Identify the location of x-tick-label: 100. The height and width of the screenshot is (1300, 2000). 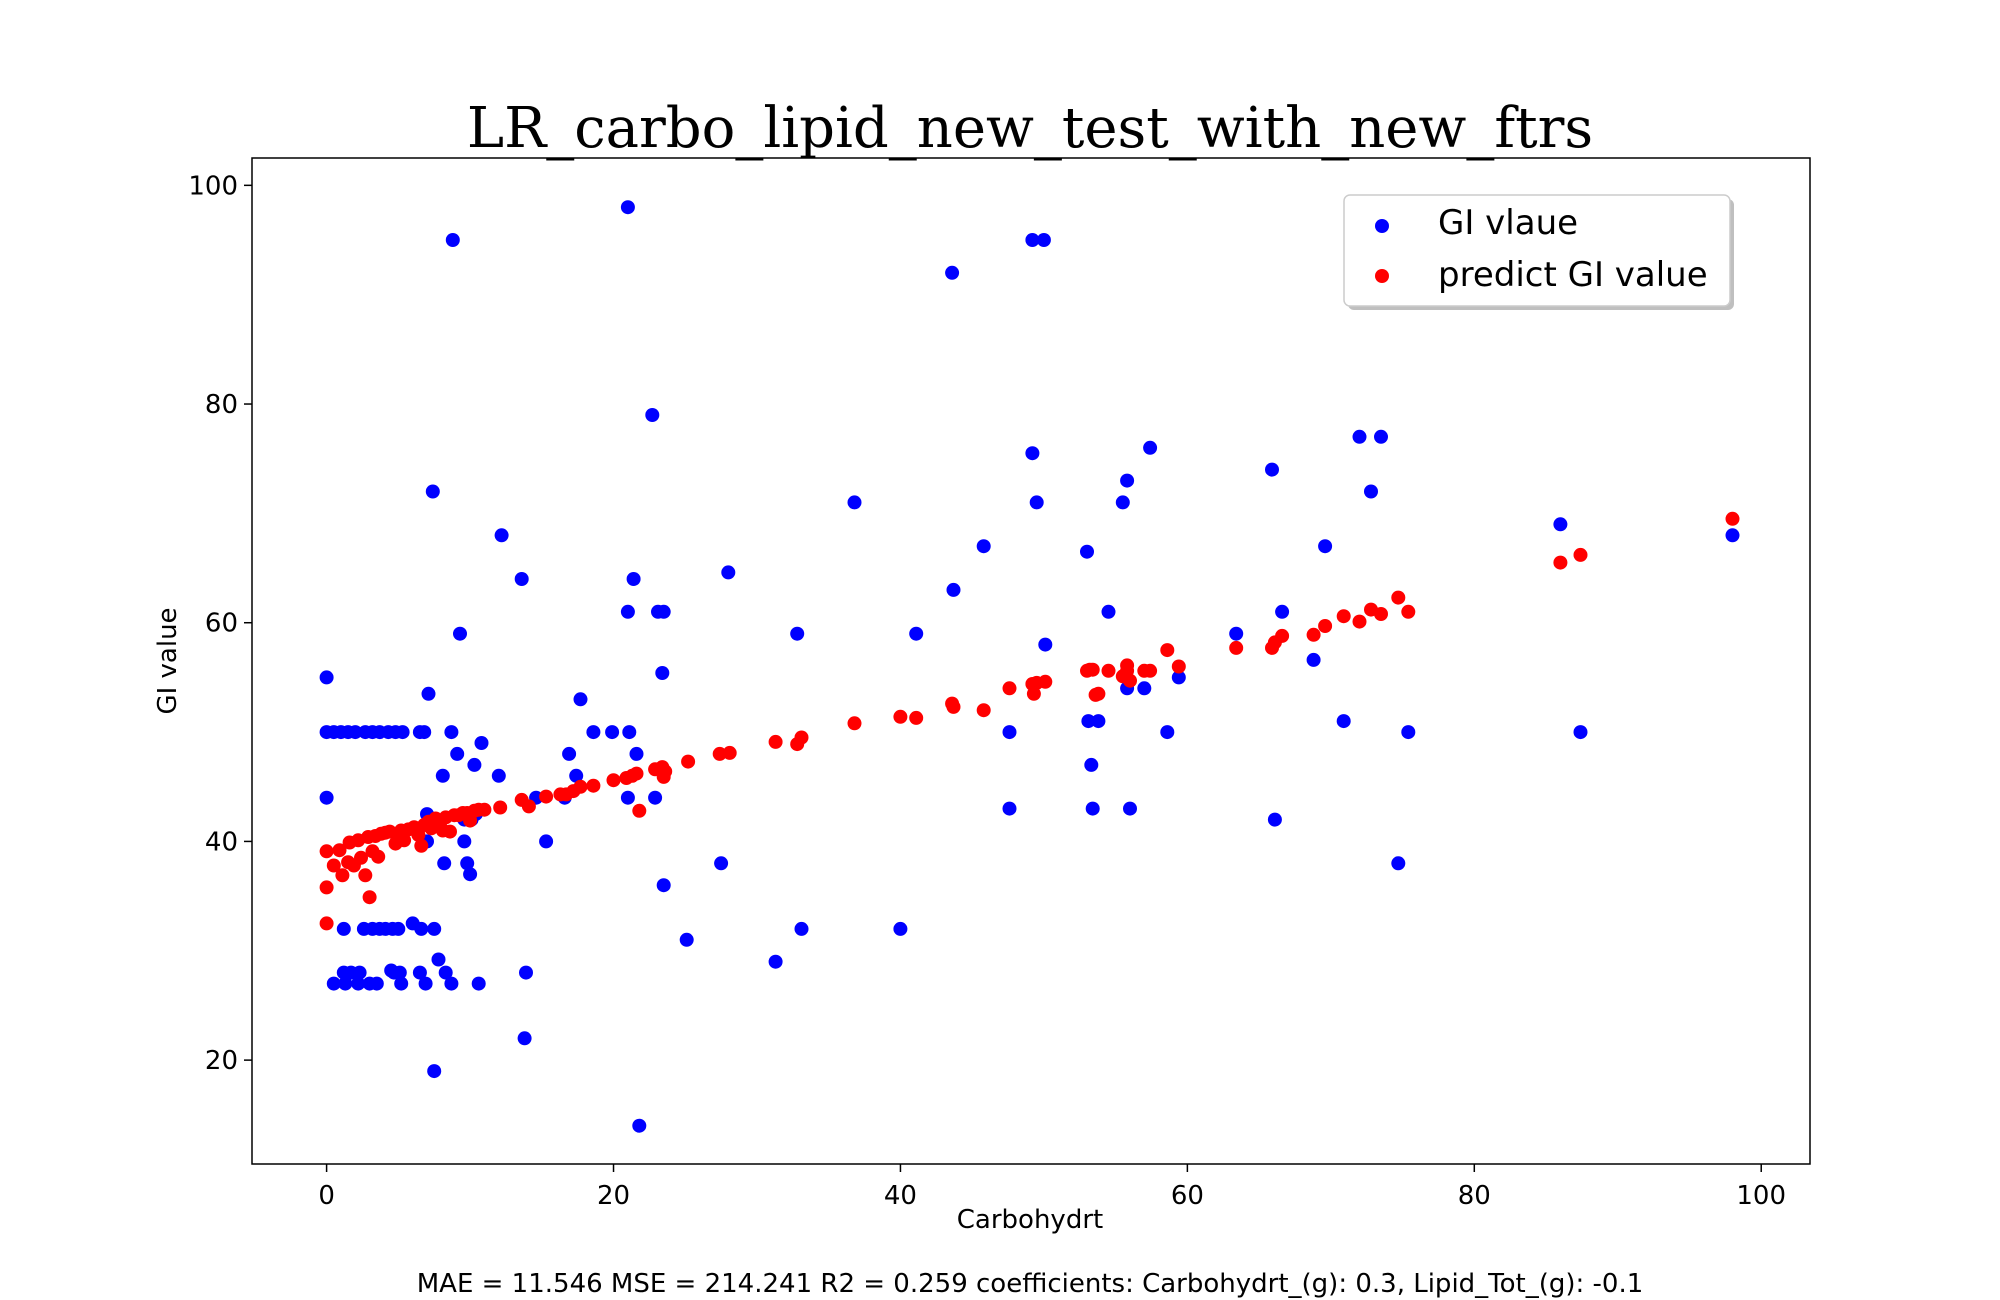
(1761, 1196).